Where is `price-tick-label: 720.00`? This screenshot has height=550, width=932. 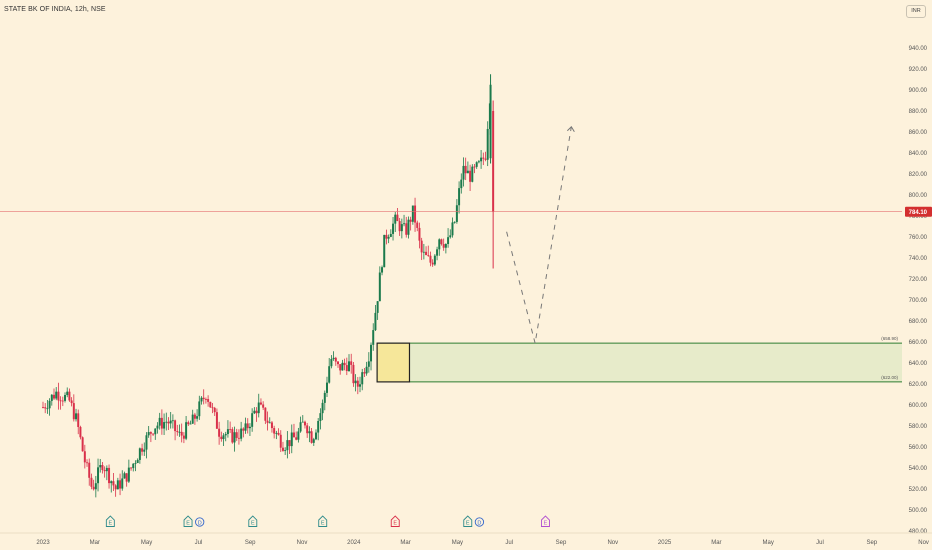 price-tick-label: 720.00 is located at coordinates (918, 280).